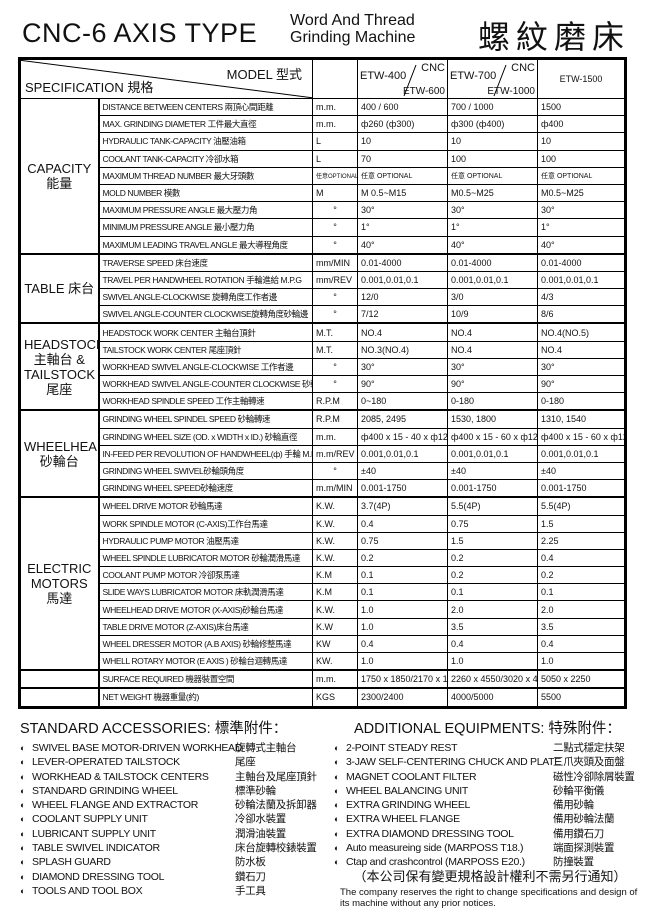  What do you see at coordinates (276, 776) in the screenshot?
I see `item-zh: 主軸台及尾座頂針` at bounding box center [276, 776].